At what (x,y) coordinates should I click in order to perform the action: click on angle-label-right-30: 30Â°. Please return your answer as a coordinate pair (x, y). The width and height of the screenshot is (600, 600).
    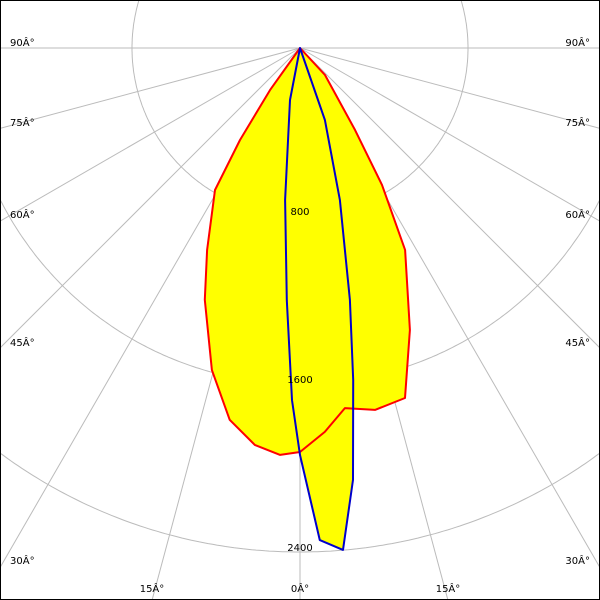
    Looking at the image, I should click on (577, 560).